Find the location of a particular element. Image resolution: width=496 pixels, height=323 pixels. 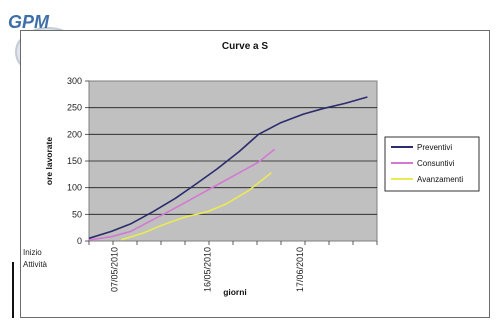

x-tick-label-2: 17/06/2010 is located at coordinates (300, 269).